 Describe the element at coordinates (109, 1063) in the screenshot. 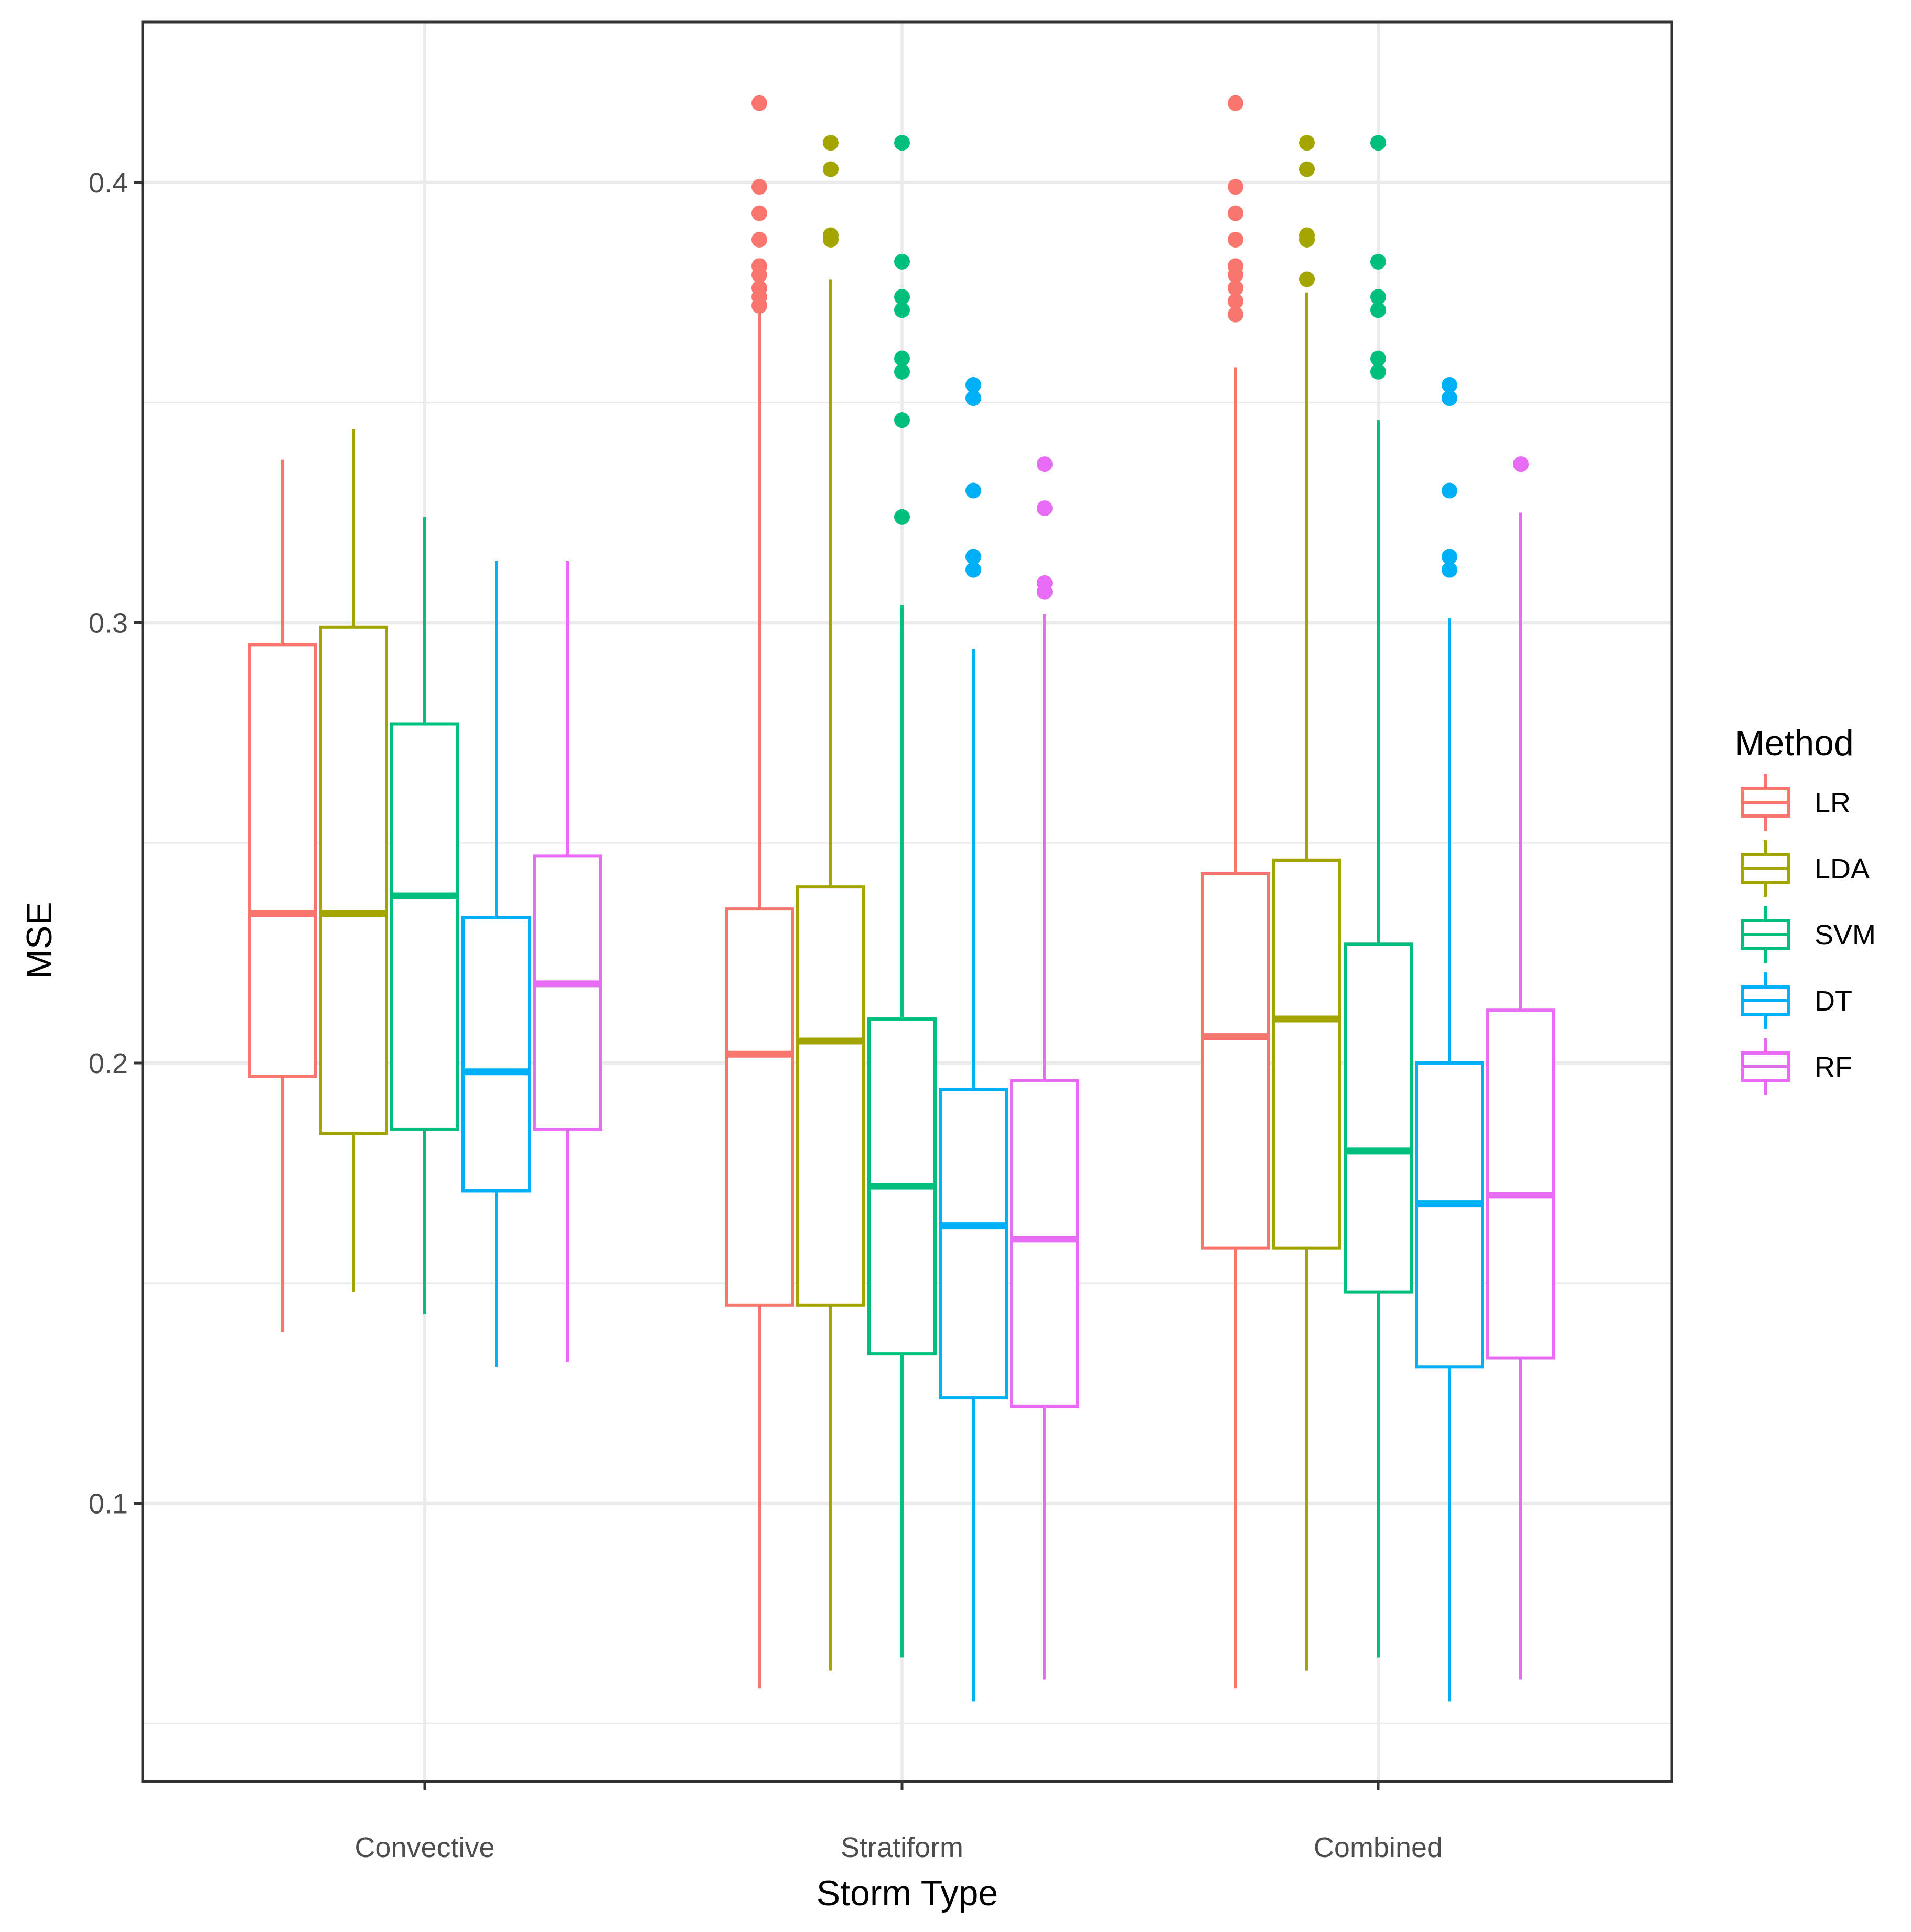

I see `y-tick-label: 0.2` at that location.